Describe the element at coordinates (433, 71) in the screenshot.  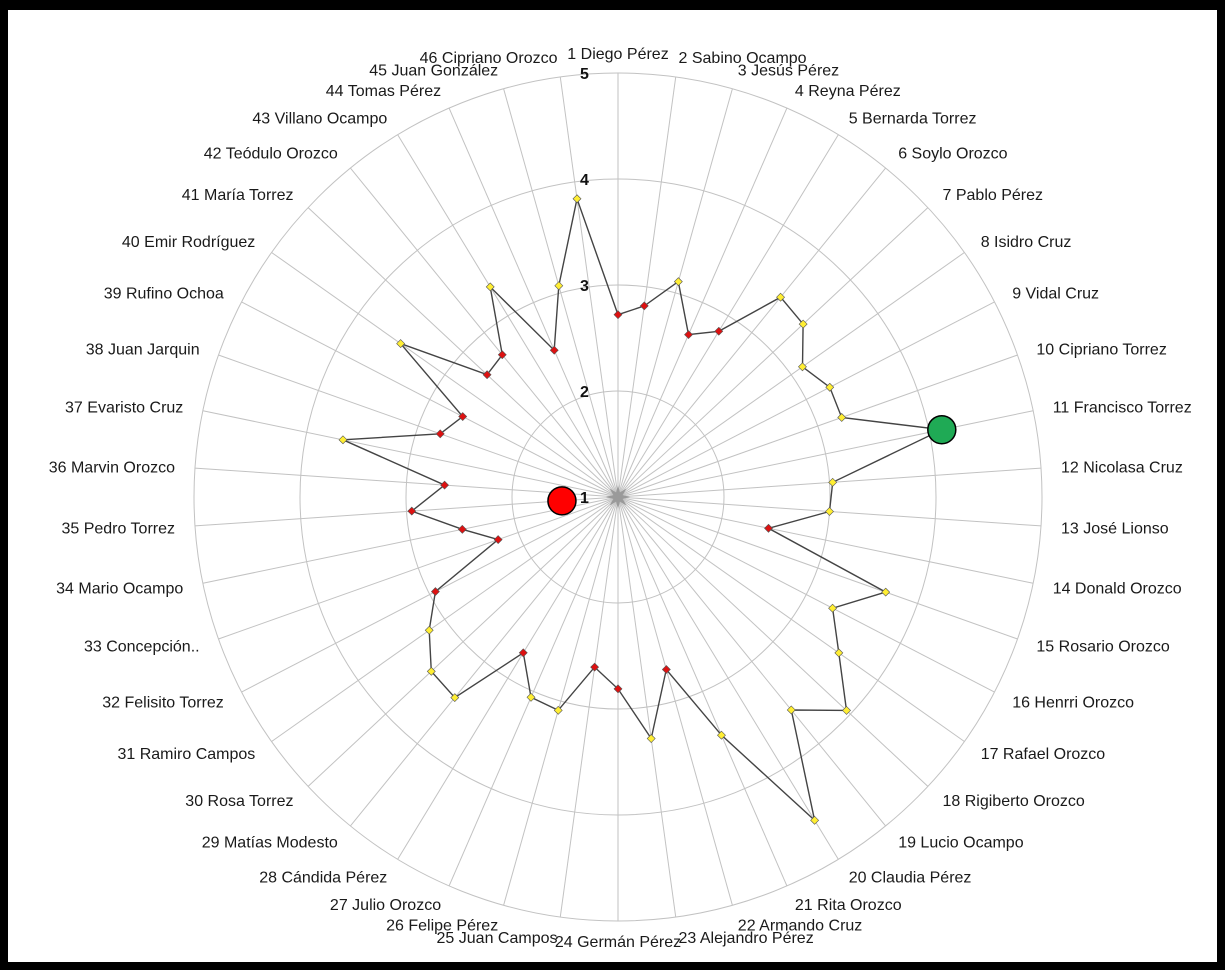
I see `category-label: 45 Juan González` at that location.